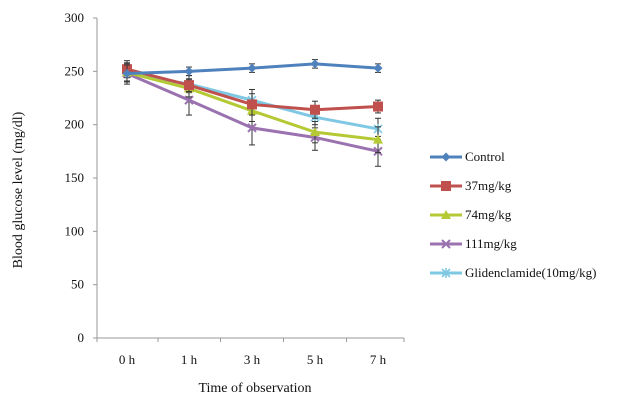 Image resolution: width=635 pixels, height=399 pixels. What do you see at coordinates (75, 17) in the screenshot?
I see `y-tick-label: 300` at bounding box center [75, 17].